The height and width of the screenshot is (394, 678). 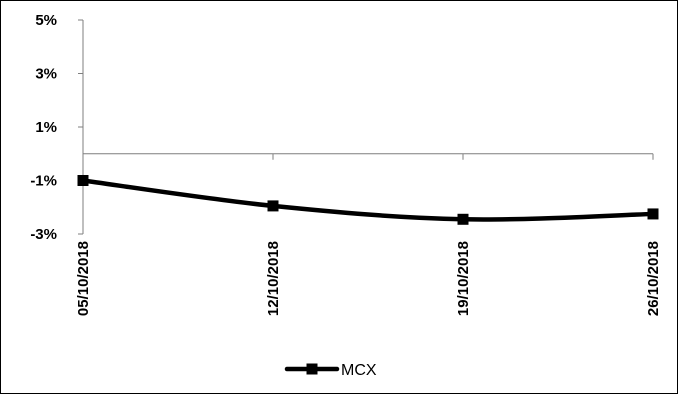 What do you see at coordinates (43, 234) in the screenshot?
I see `y-tick-label: -3%` at bounding box center [43, 234].